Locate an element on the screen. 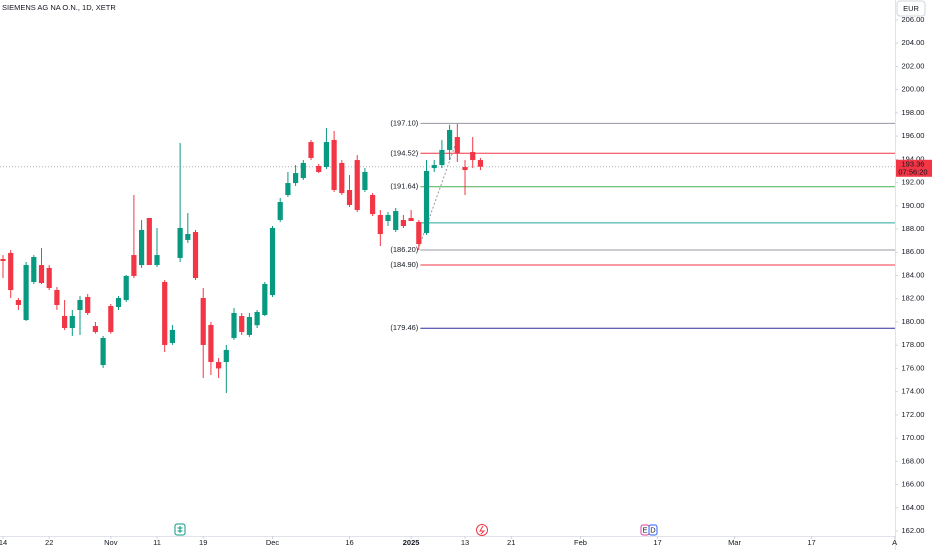 The image size is (932, 550). y-tick-label: 198.00 is located at coordinates (913, 112).